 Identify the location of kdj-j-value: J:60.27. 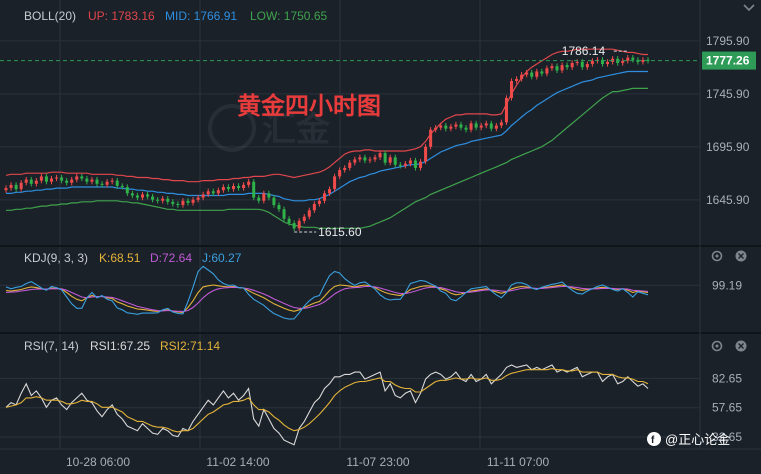
(222, 258).